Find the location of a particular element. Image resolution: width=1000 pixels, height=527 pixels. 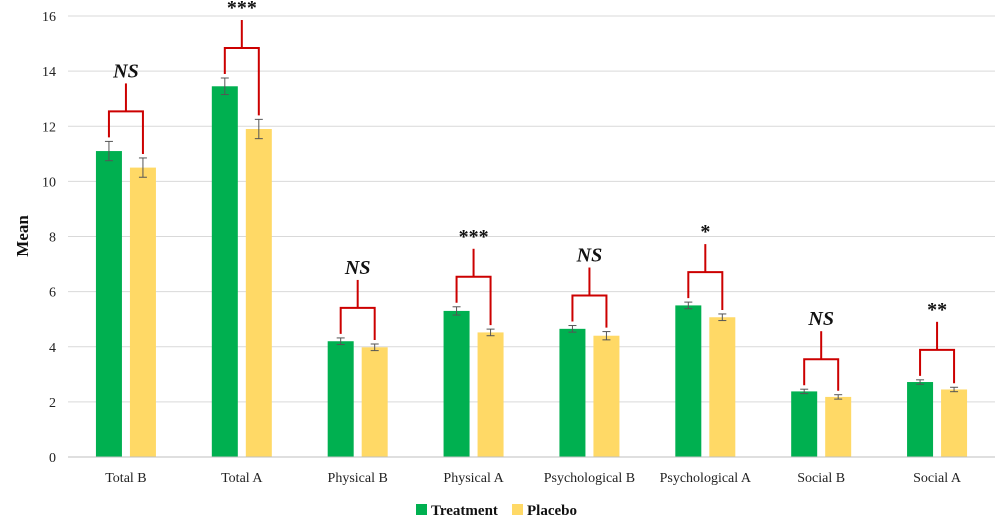

y-tick-label: 14 is located at coordinates (49, 72).